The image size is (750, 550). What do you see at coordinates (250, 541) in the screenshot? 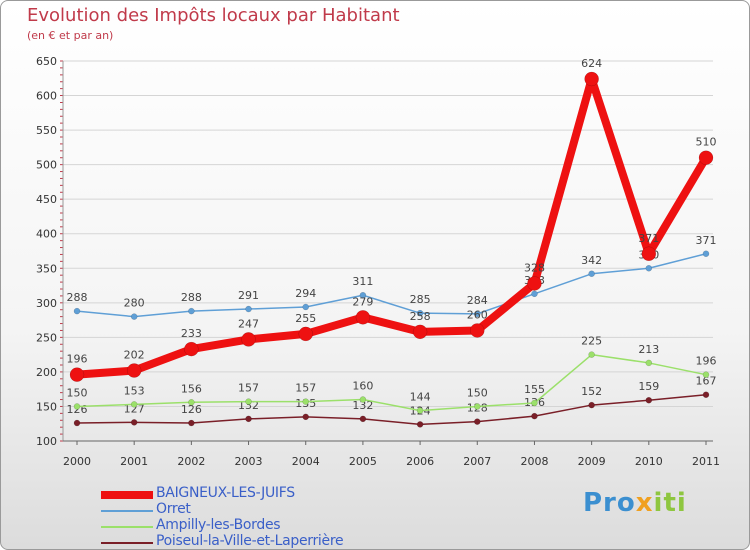
I see `legend-label-poiseul: Poiseul-la-Ville-et-Laperrière` at bounding box center [250, 541].